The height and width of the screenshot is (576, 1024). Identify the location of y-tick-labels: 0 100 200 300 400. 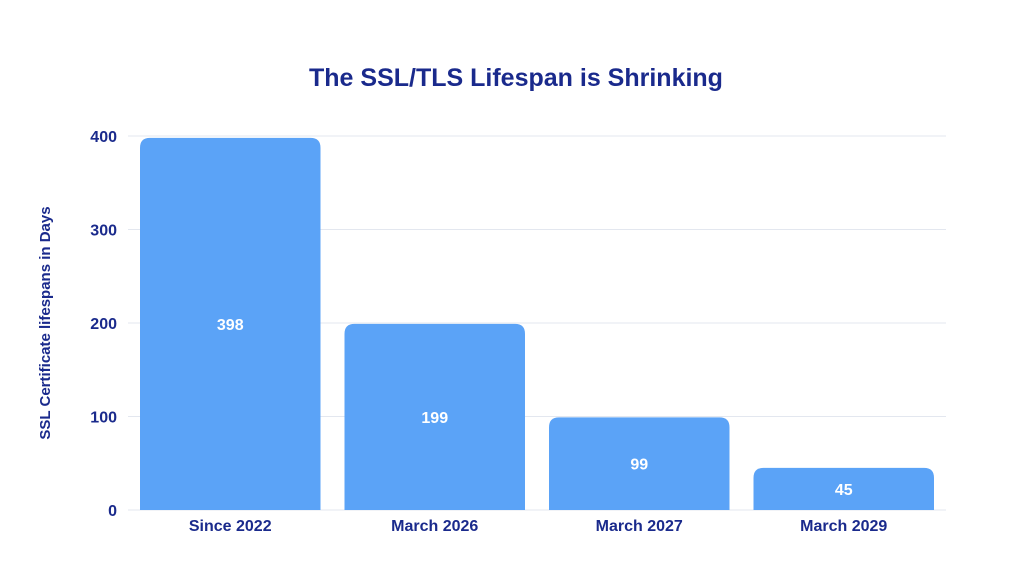
(103, 324).